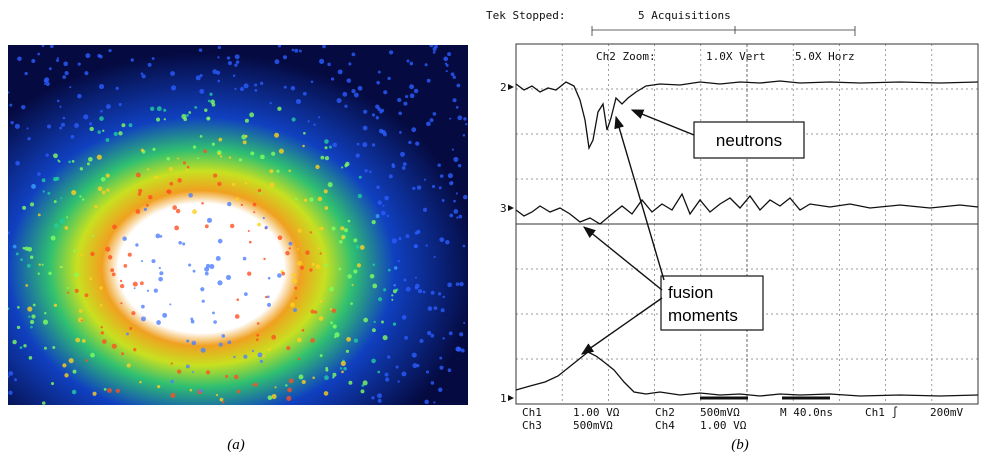 The image size is (986, 468). What do you see at coordinates (806, 412) in the screenshot?
I see `scope-setting: M 40.0ns` at bounding box center [806, 412].